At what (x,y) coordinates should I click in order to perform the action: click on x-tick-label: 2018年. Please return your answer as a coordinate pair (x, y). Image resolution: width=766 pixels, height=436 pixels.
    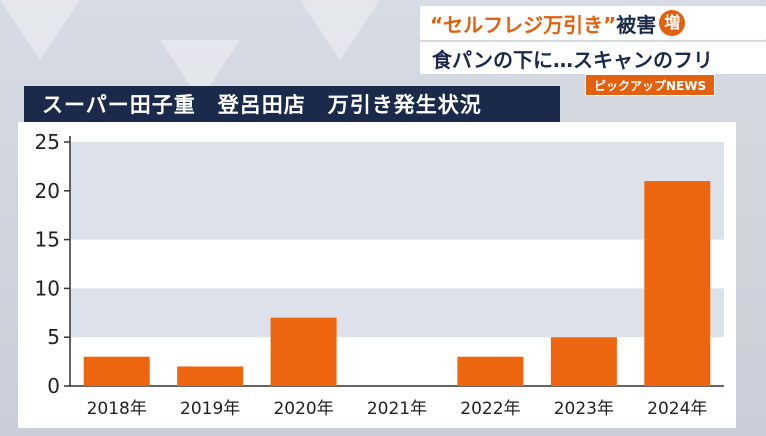
    Looking at the image, I should click on (117, 409).